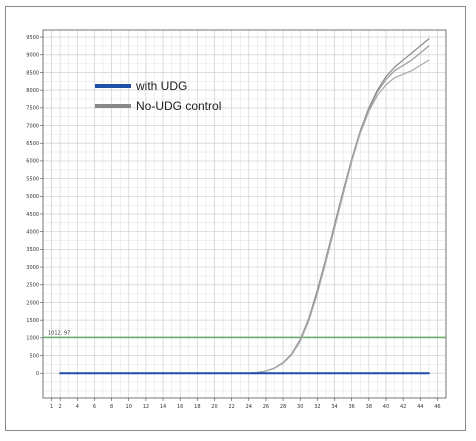 This screenshot has height=441, width=476. Describe the element at coordinates (32, 303) in the screenshot. I see `y-tick-label: 2000` at that location.